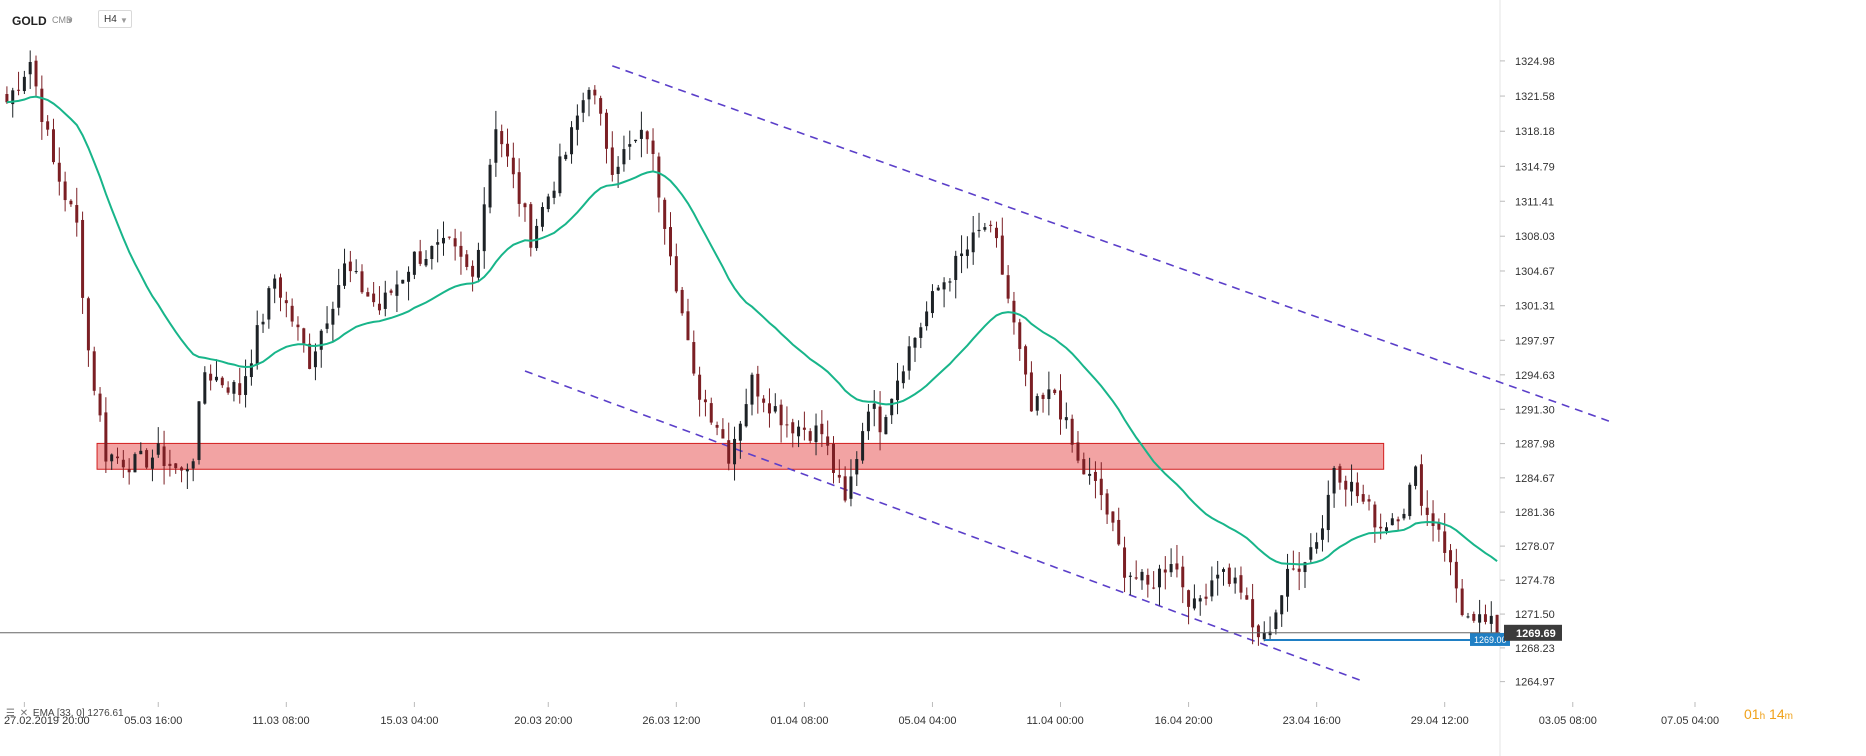 The width and height of the screenshot is (1866, 756). What do you see at coordinates (10, 713) in the screenshot?
I see `indicator-settings-icon: ☰` at bounding box center [10, 713].